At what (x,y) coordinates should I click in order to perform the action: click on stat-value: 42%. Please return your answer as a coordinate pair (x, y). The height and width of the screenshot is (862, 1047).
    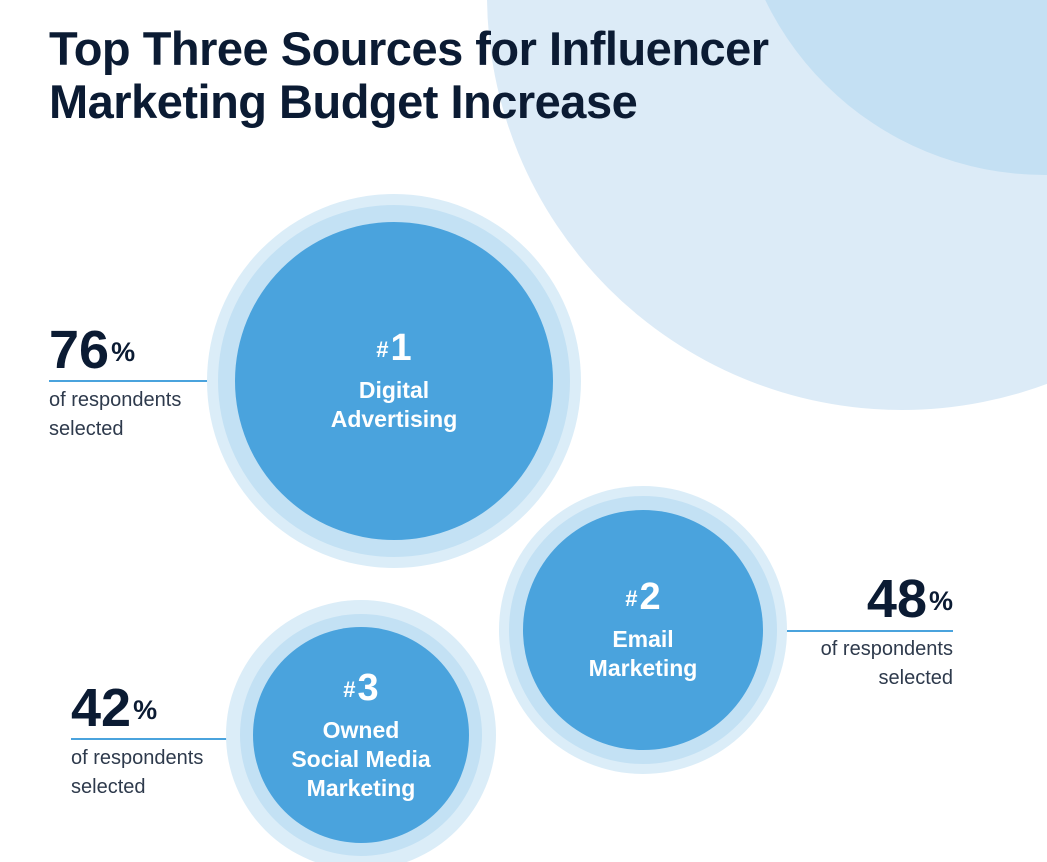
    Looking at the image, I should click on (137, 708).